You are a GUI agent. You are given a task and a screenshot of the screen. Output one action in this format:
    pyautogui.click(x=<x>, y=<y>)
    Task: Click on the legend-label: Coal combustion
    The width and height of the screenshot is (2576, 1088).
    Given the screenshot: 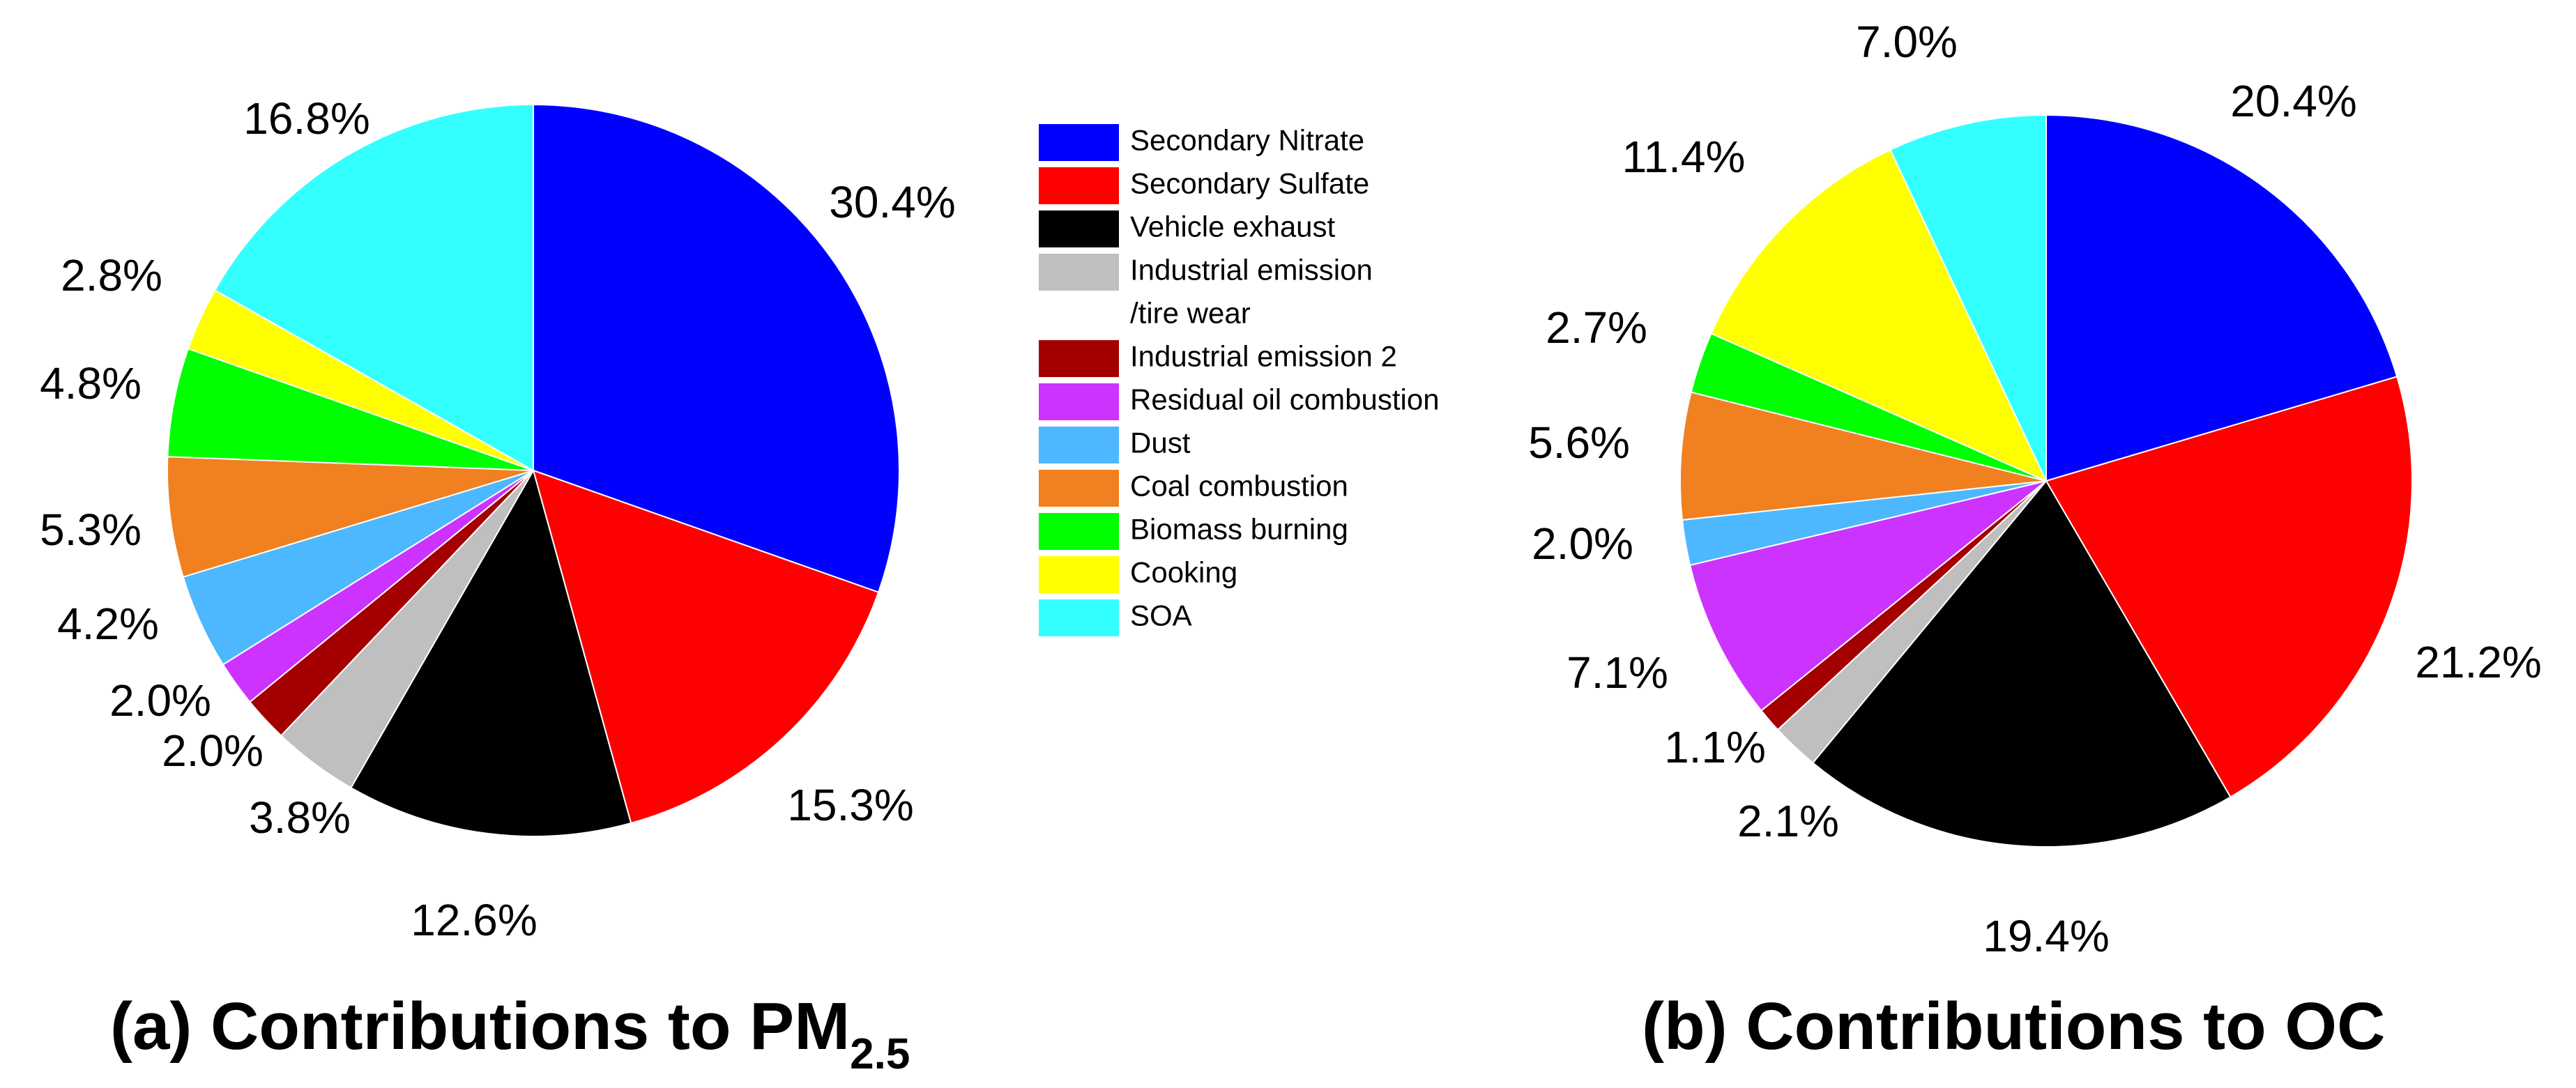 What is the action you would take?
    pyautogui.click(x=1239, y=486)
    